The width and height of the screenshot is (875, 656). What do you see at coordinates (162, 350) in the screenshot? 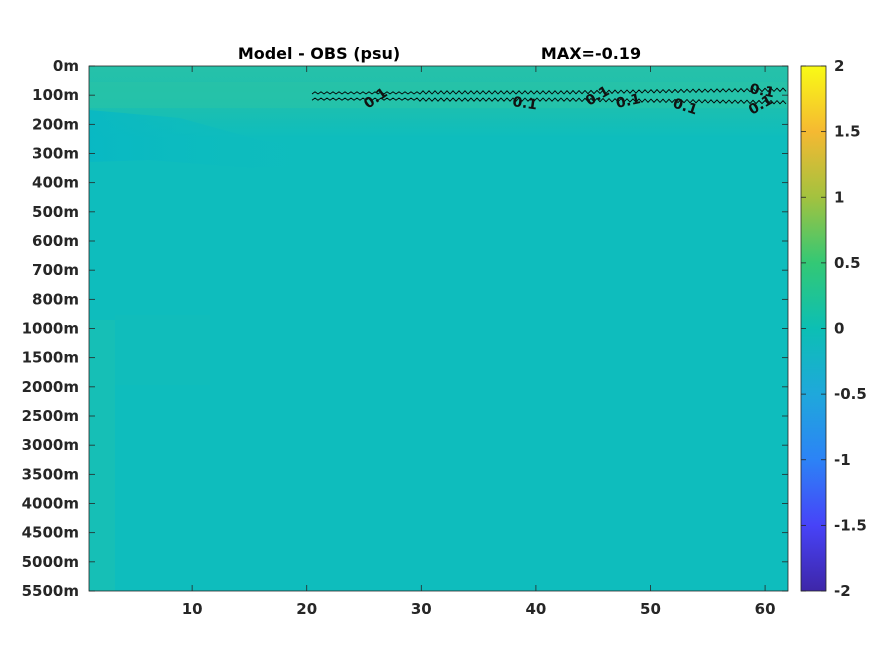
I see `left-edge-strip-fade` at bounding box center [162, 350].